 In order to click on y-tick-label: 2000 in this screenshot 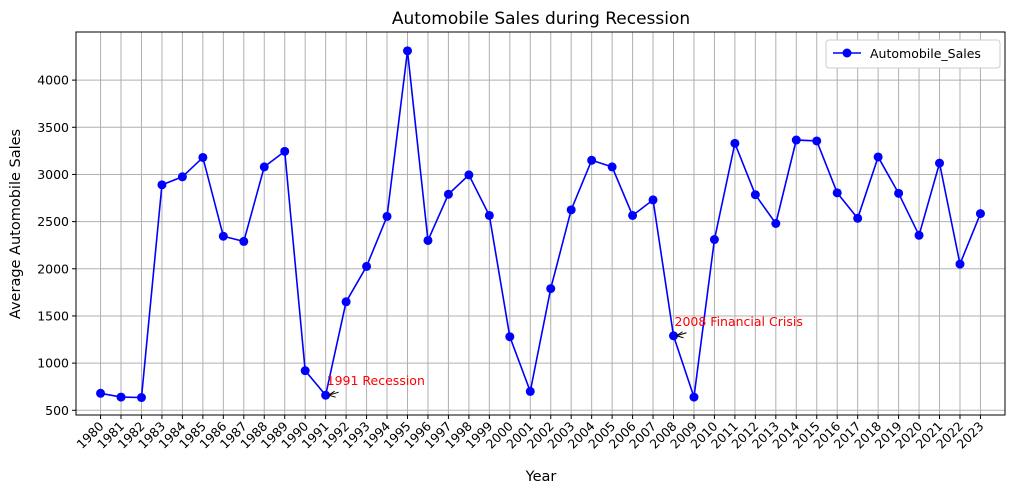, I will do `click(53, 268)`.